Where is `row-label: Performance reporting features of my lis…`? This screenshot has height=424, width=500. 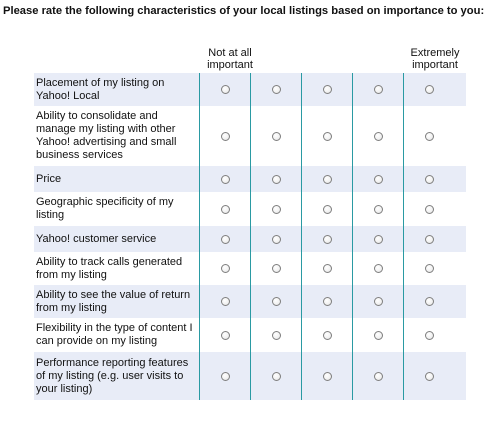
row-label: Performance reporting features of my lis… is located at coordinates (112, 375).